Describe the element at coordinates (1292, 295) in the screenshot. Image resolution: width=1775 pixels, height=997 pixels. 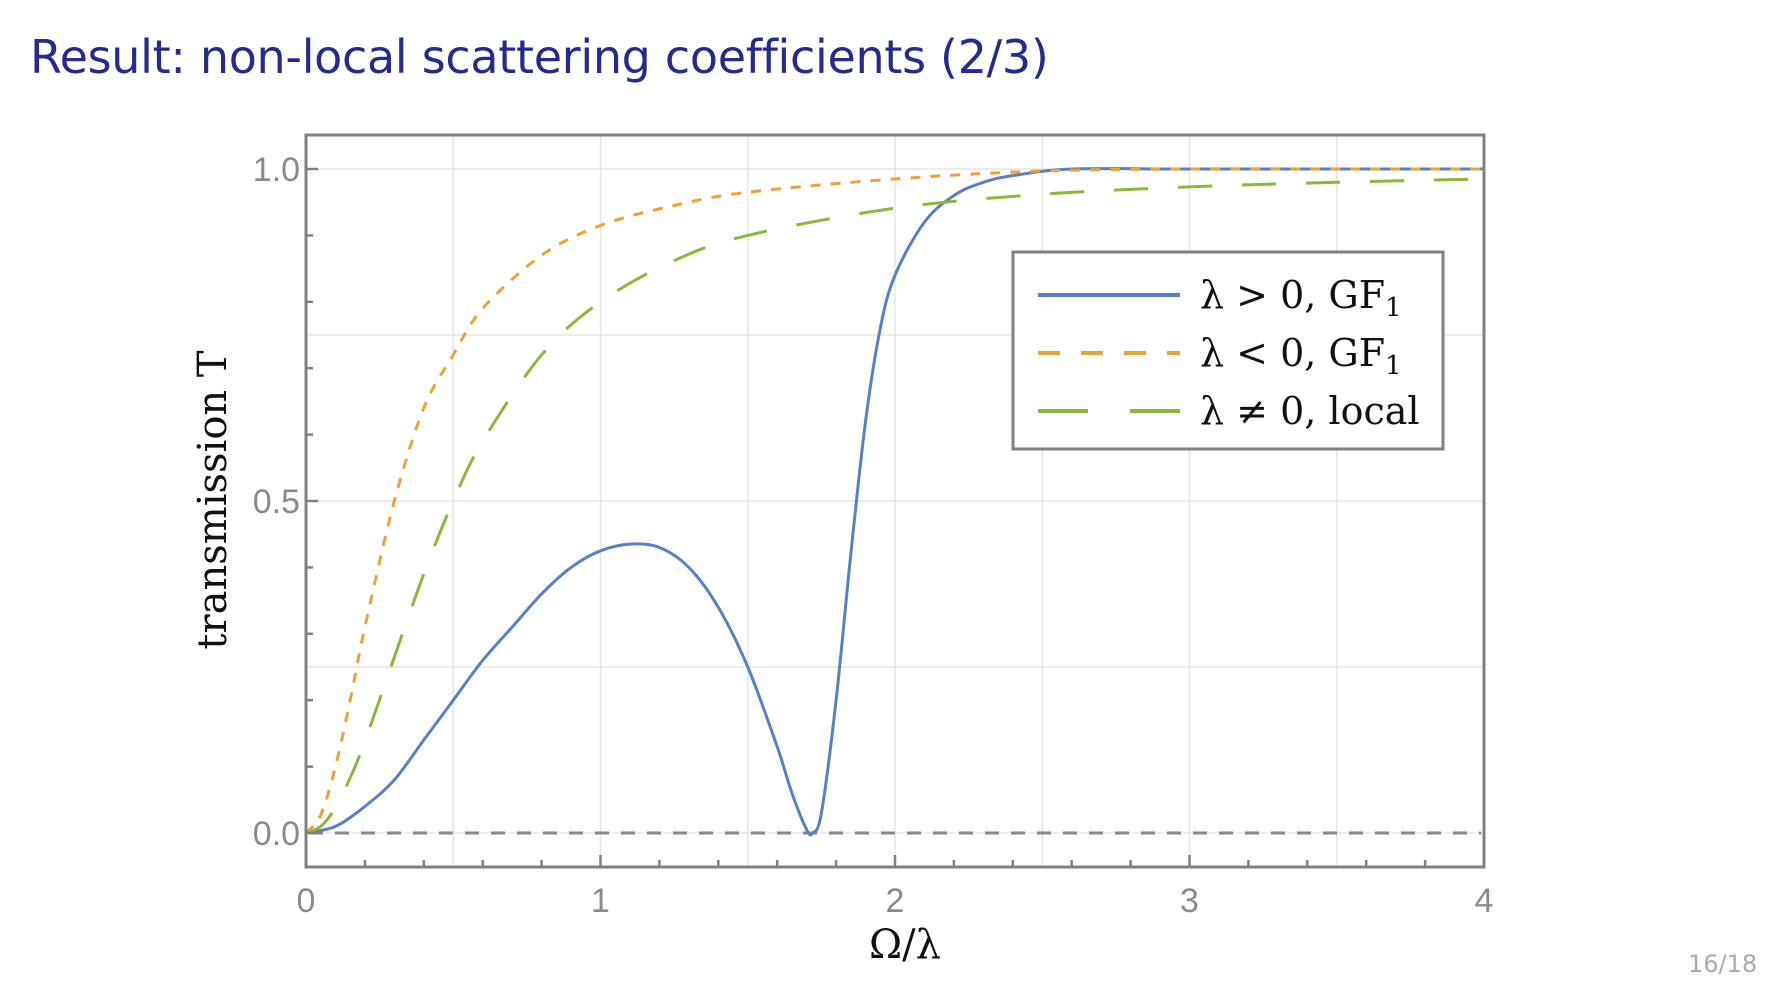
I see `legend-text: λ > 0, GF` at that location.